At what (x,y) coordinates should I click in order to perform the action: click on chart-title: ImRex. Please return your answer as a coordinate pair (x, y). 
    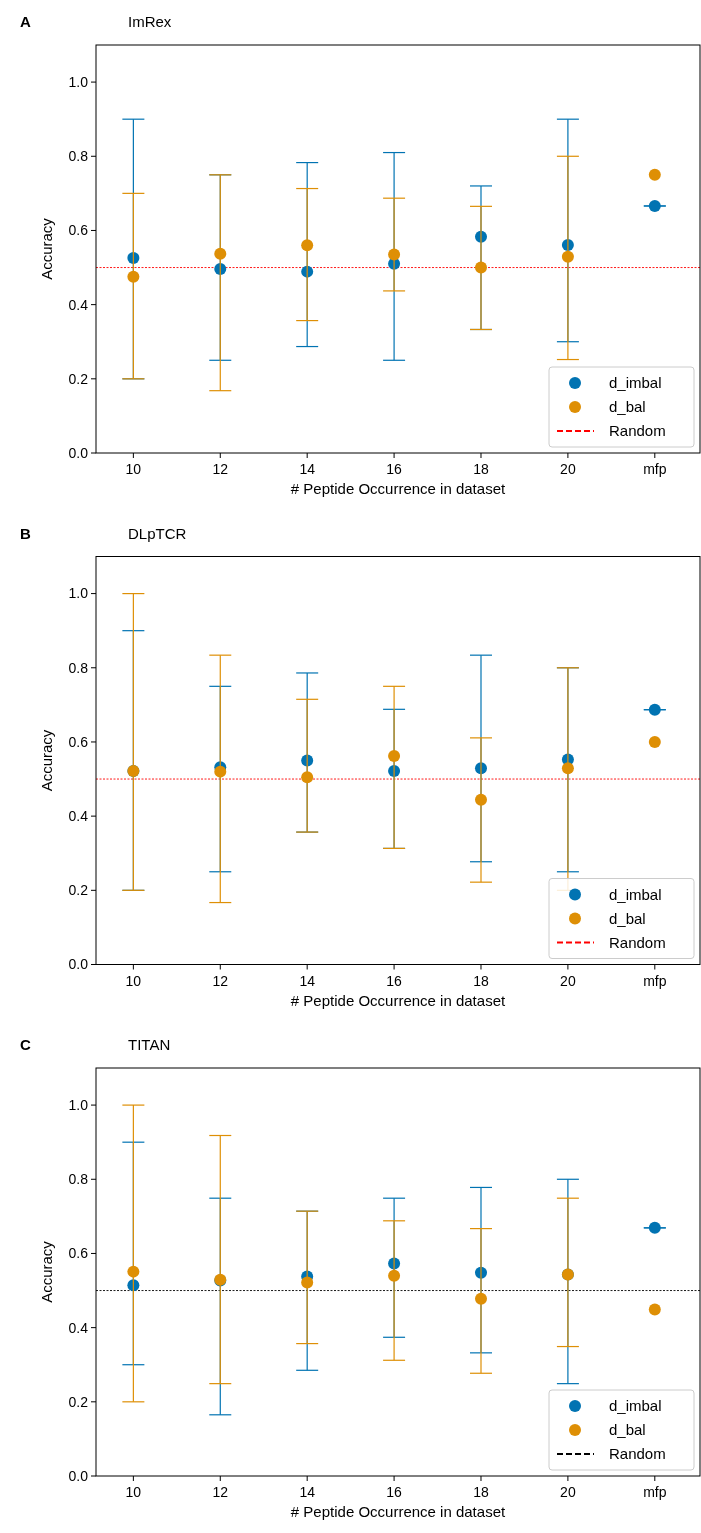
    Looking at the image, I should click on (150, 21).